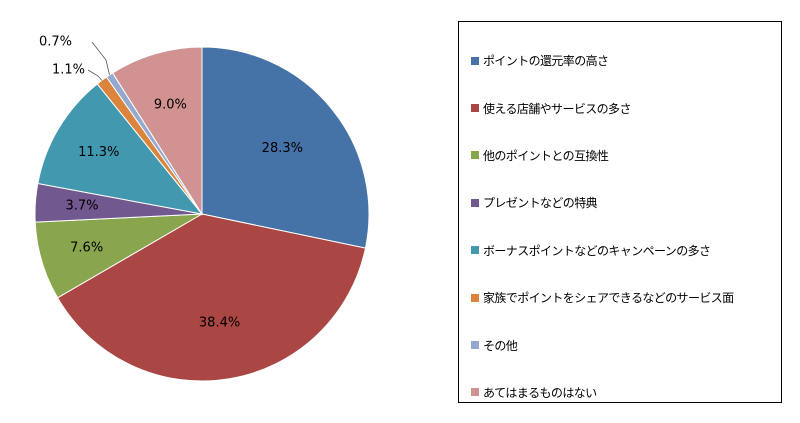 This screenshot has width=800, height=423. What do you see at coordinates (68, 70) in the screenshot?
I see `slice-value-label: 1.1%` at bounding box center [68, 70].